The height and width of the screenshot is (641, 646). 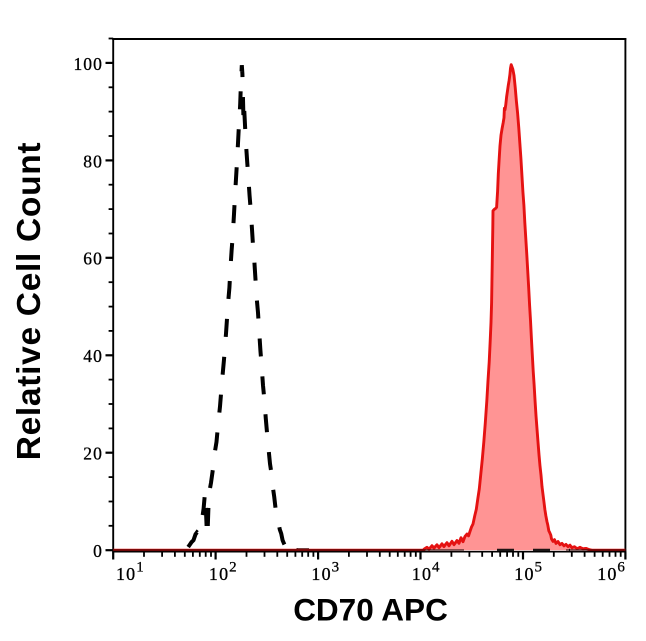 I want to click on svg-text: 1, so click(x=140, y=567).